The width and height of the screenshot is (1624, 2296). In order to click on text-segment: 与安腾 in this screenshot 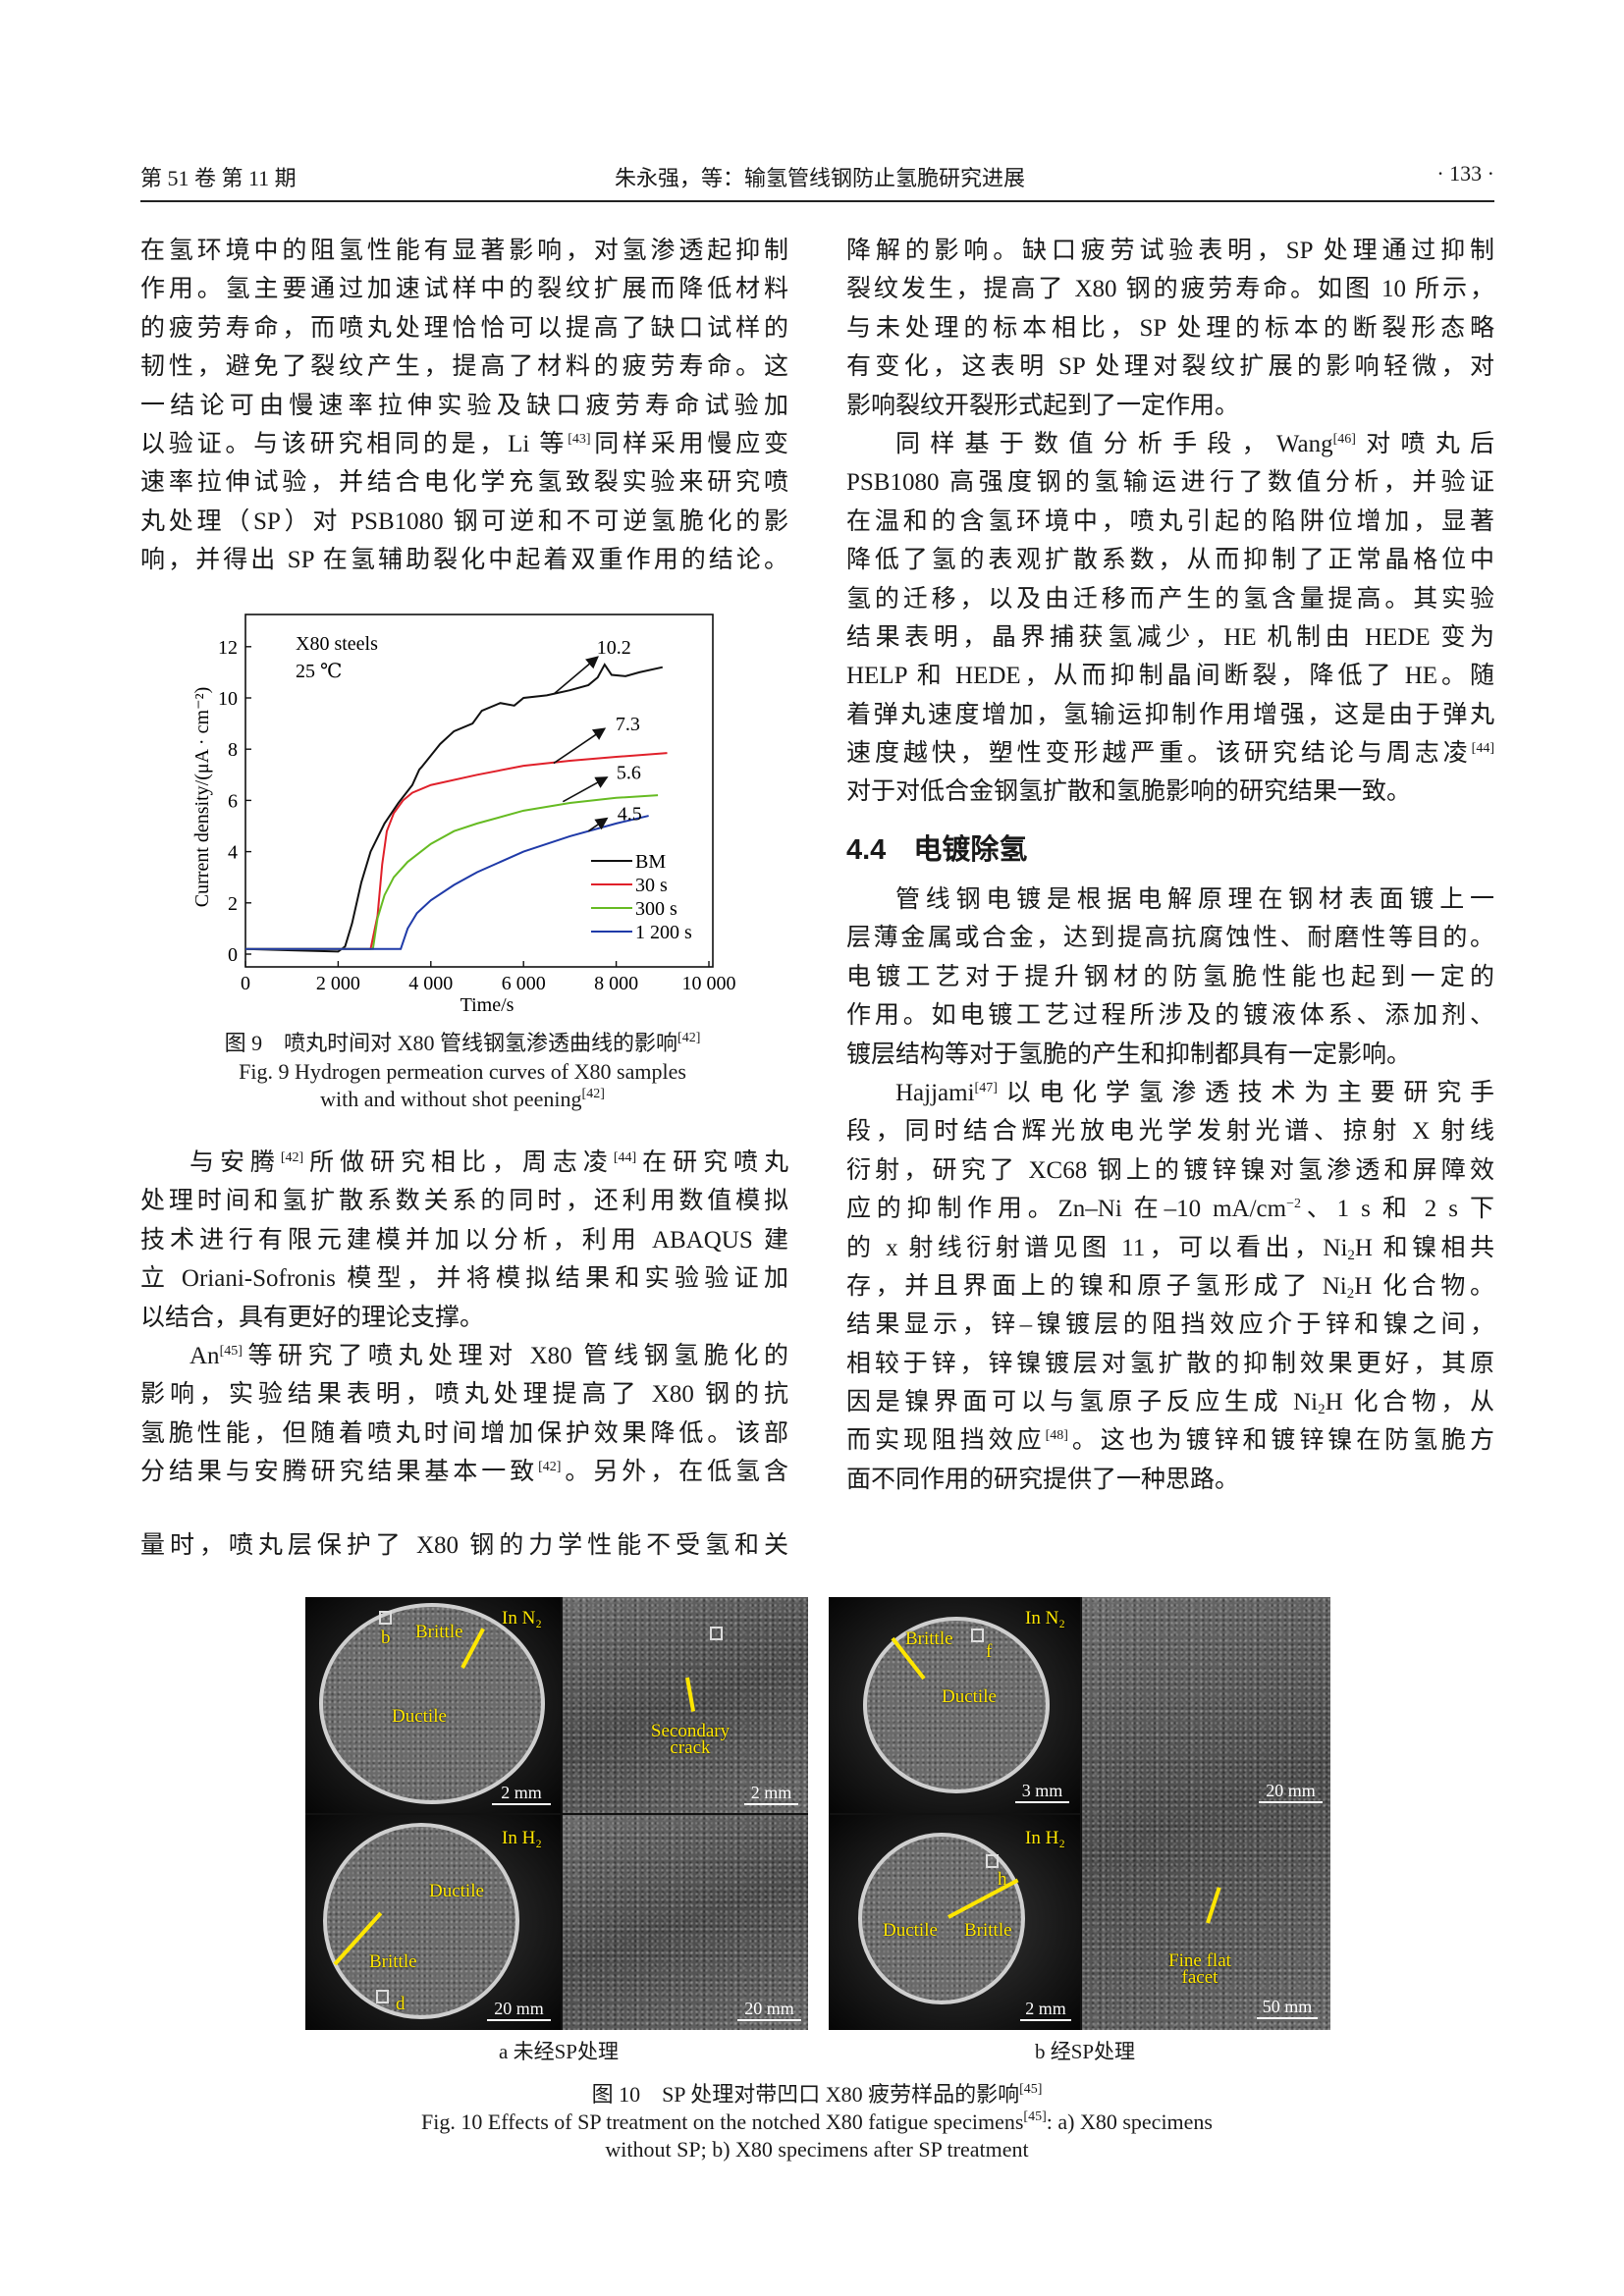, I will do `click(235, 1162)`.